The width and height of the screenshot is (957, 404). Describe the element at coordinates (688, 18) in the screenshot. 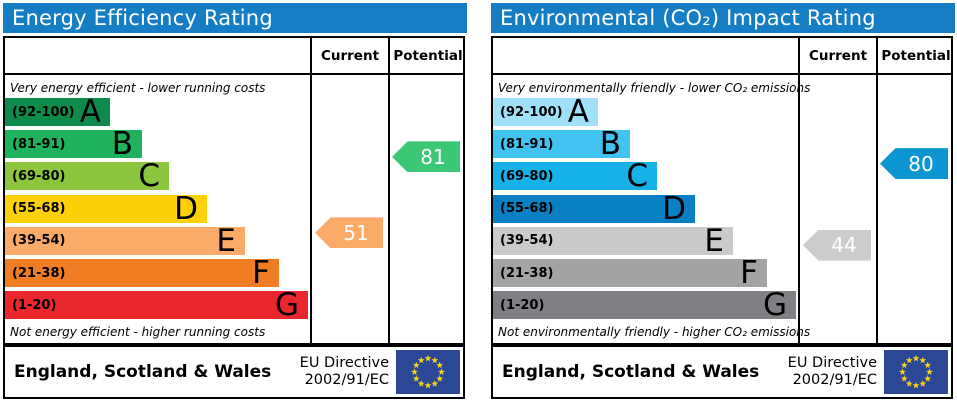

I see `panel-title: Environmental (CO₂) Impact Rating` at that location.